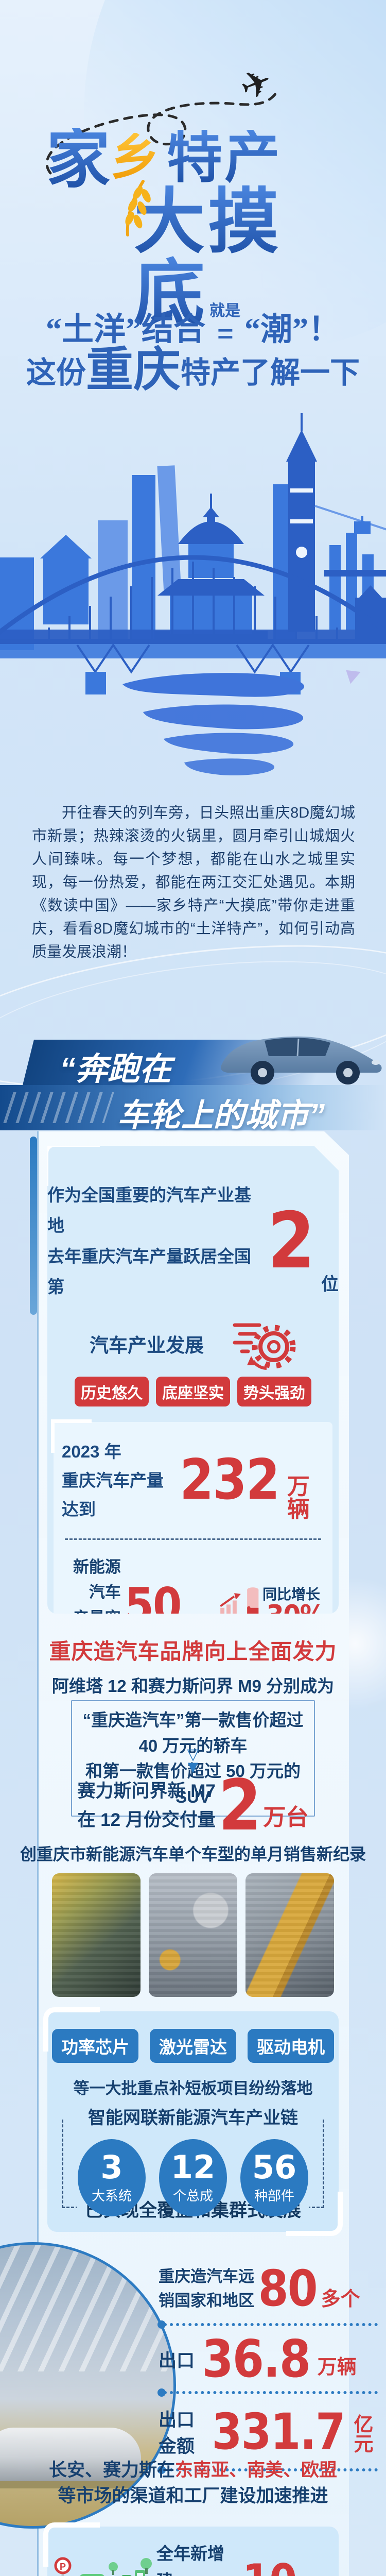  I want to click on output-unit: 万辆, so click(299, 1498).